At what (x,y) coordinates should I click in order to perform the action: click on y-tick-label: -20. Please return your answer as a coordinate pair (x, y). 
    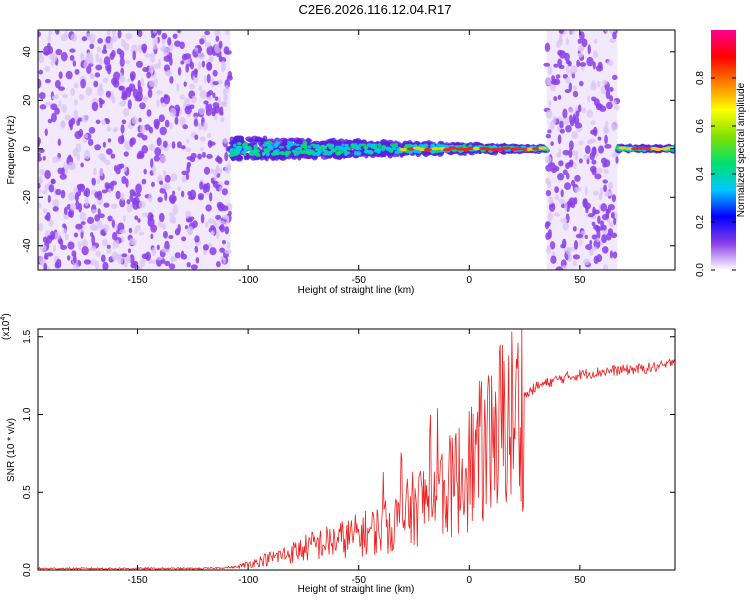
    Looking at the image, I should click on (27, 197).